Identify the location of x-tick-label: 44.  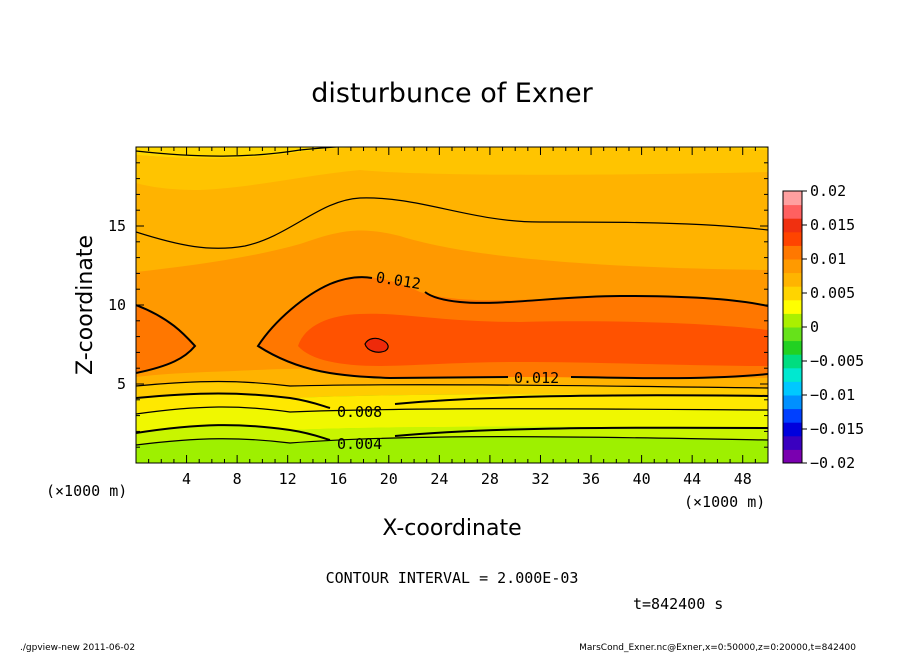
(692, 479).